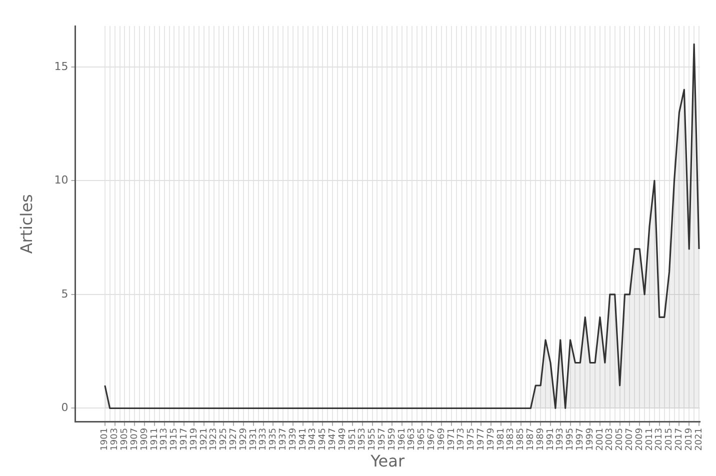  What do you see at coordinates (590, 439) in the screenshot?
I see `x-tick-label: 1999` at bounding box center [590, 439].